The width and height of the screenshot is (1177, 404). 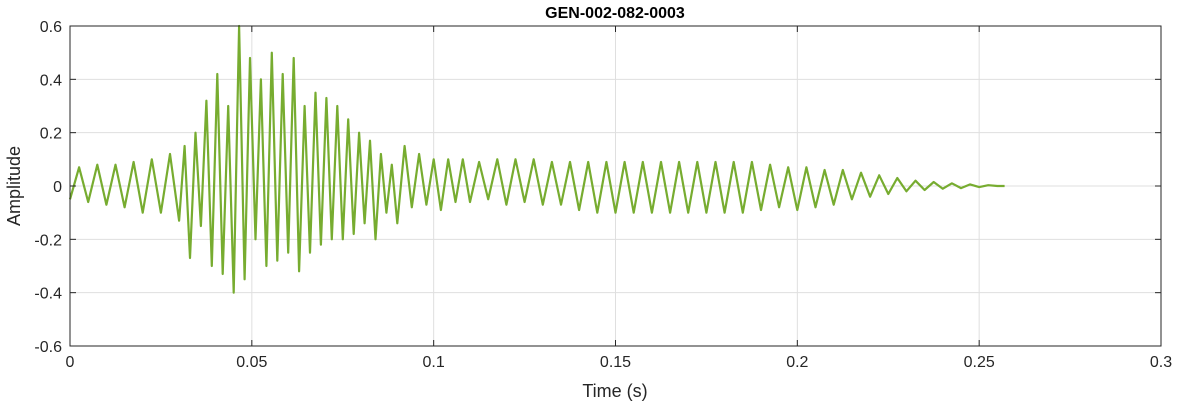 What do you see at coordinates (614, 391) in the screenshot?
I see `x-axis-title: Time (s)` at bounding box center [614, 391].